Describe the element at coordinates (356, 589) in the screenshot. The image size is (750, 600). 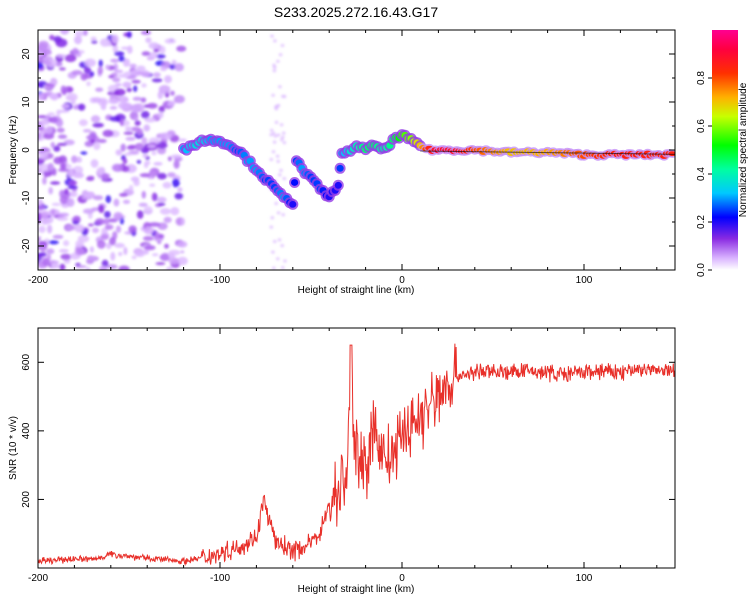
I see `snr-xlabel: Height of straight line (km)` at that location.